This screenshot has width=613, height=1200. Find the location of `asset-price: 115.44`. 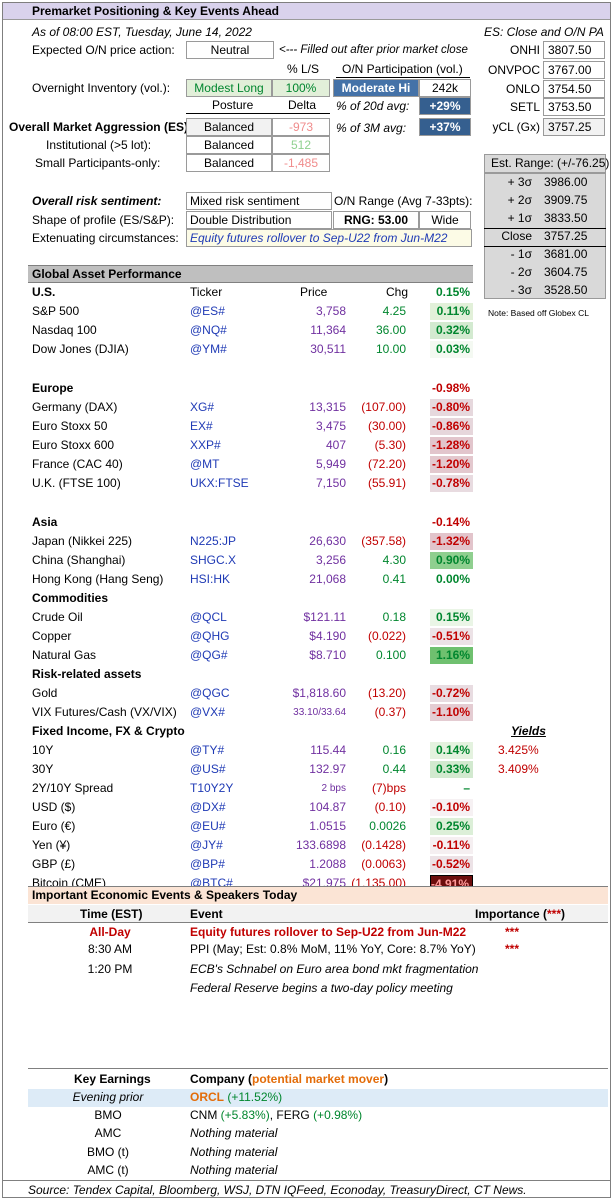

asset-price: 115.44 is located at coordinates (328, 750).